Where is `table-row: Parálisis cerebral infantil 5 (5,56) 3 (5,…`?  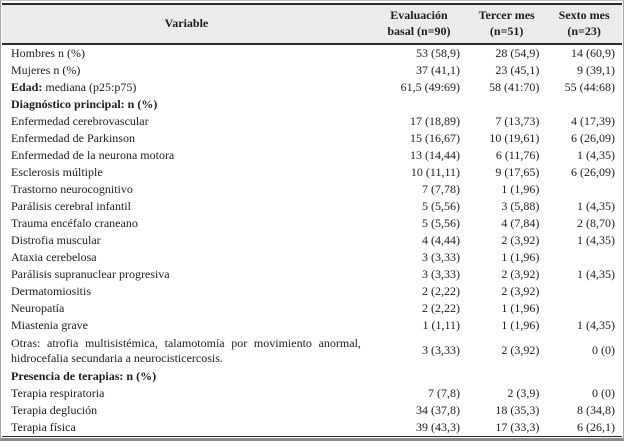
table-row: Parálisis cerebral infantil 5 (5,56) 3 (5,… is located at coordinates (312, 206).